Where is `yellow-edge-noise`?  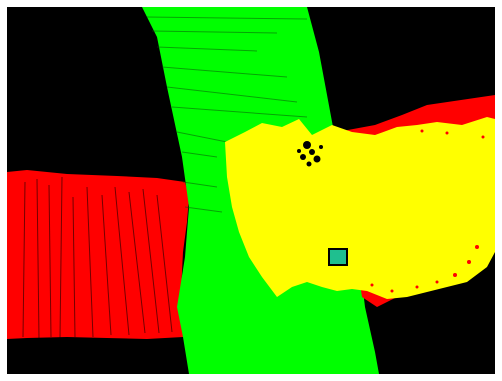 yellow-edge-noise is located at coordinates (427, 211).